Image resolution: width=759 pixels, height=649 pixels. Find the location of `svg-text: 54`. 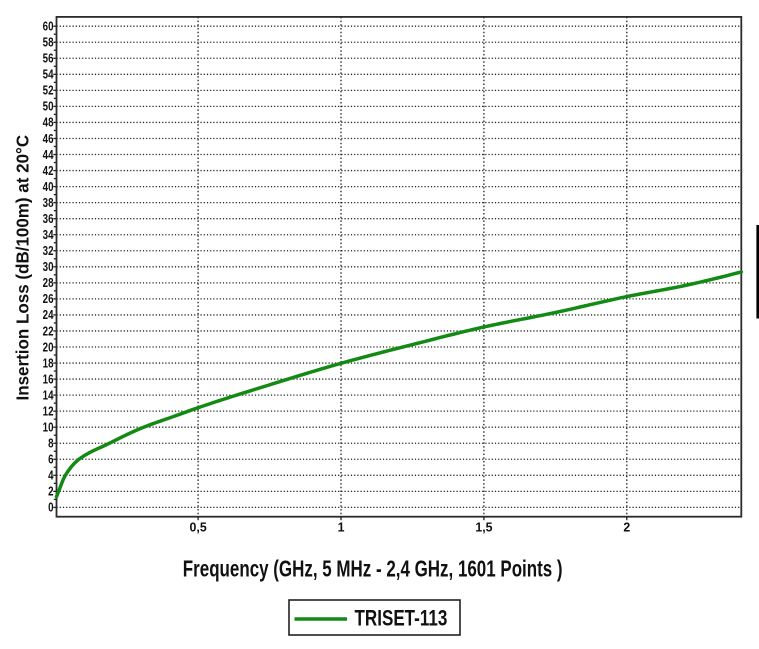

svg-text: 54 is located at coordinates (49, 75).